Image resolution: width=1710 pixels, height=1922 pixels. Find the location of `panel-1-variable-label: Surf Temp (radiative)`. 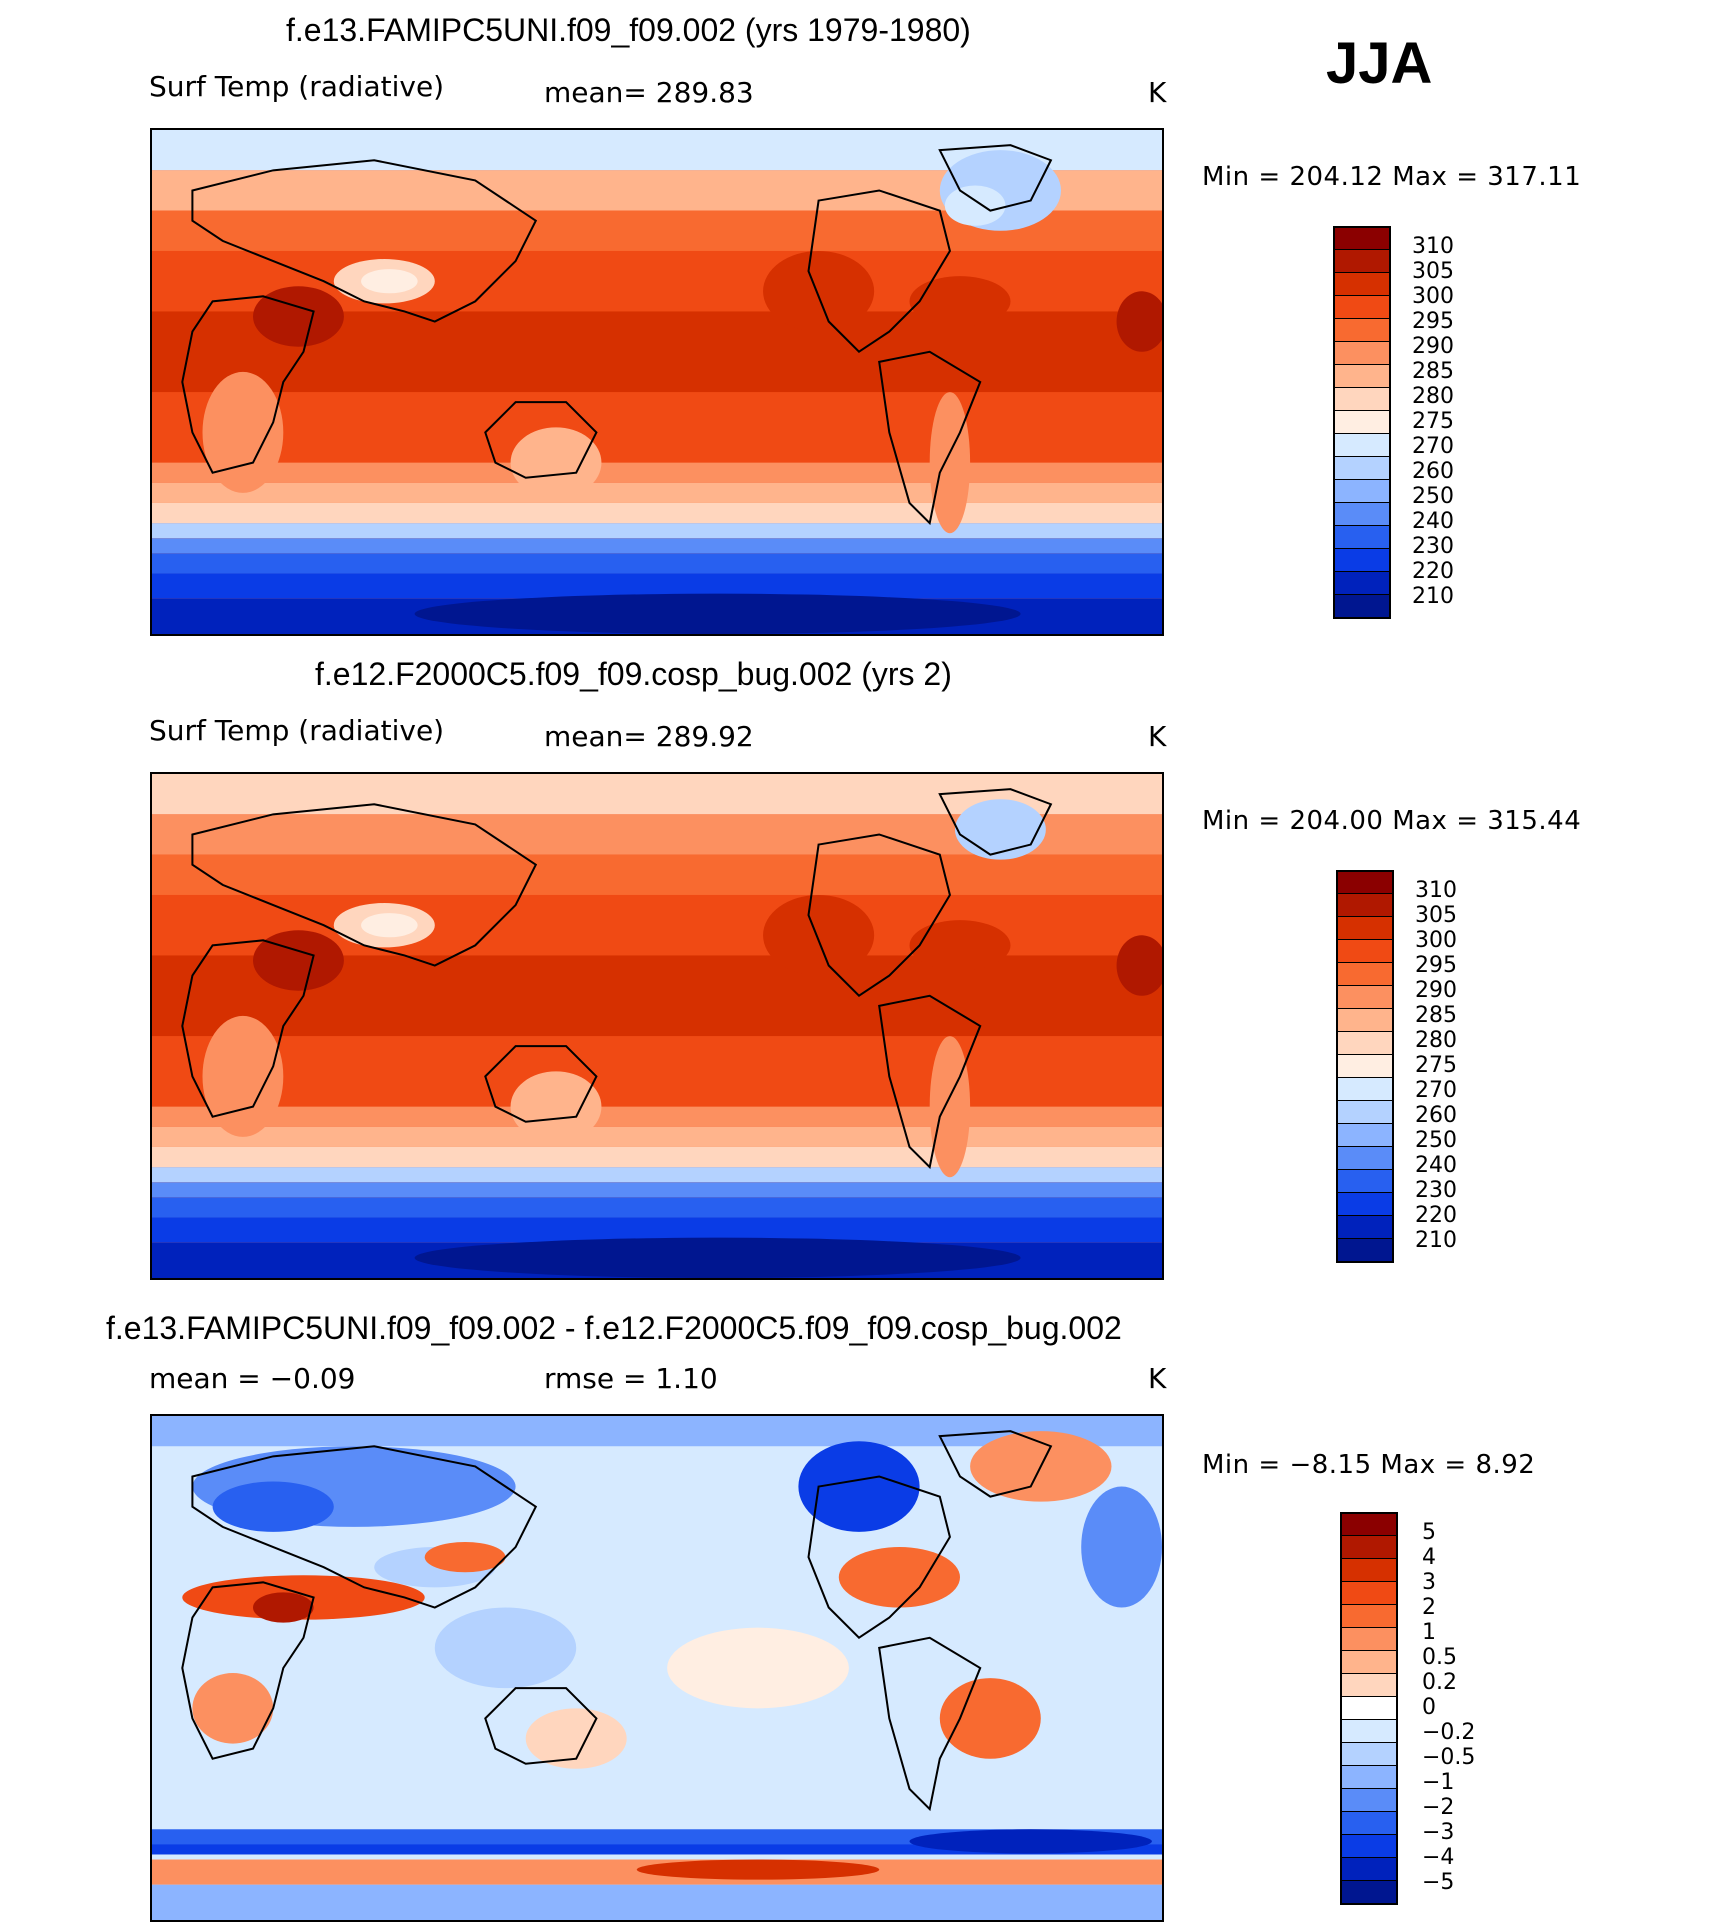

panel-1-variable-label: Surf Temp (radiative) is located at coordinates (297, 86).